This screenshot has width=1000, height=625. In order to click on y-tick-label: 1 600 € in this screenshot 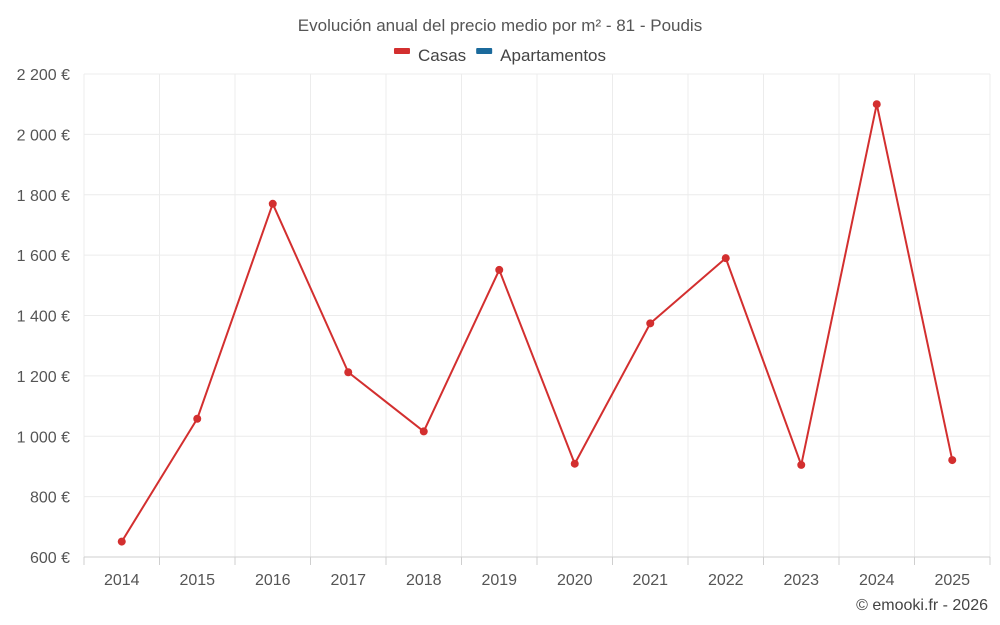, I will do `click(43, 256)`.